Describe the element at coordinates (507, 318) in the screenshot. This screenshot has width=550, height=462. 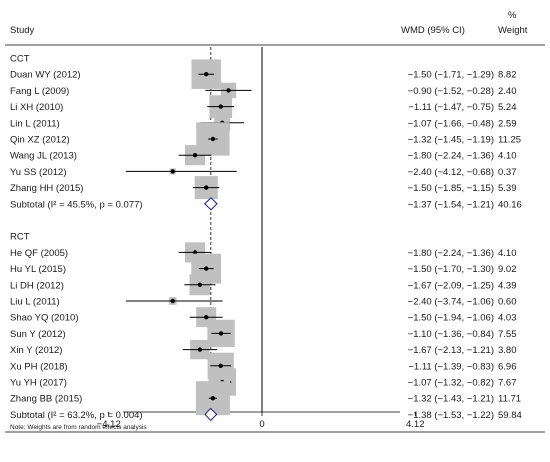
I see `weight-text: 4.03` at that location.